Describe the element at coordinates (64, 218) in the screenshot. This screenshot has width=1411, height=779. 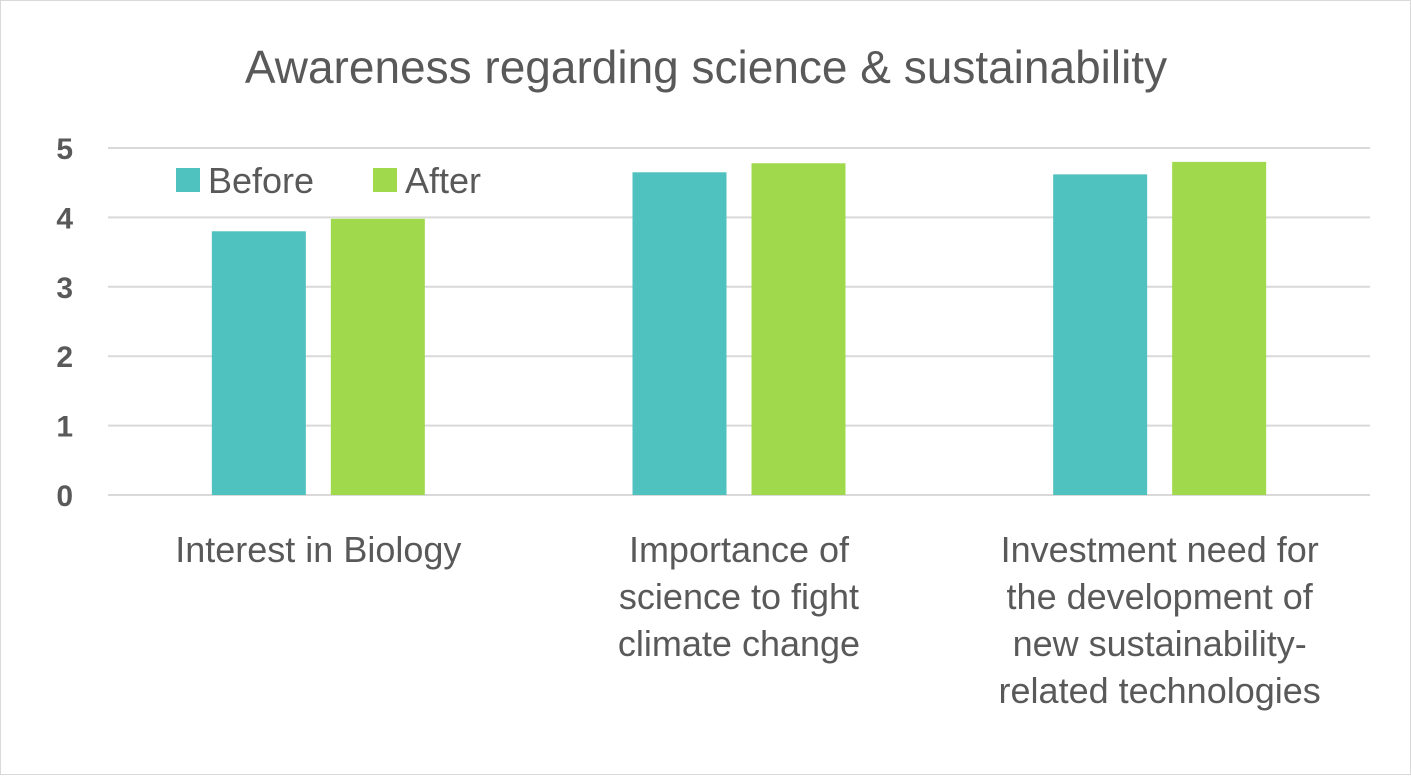
I see `y-tick-label: 4` at that location.